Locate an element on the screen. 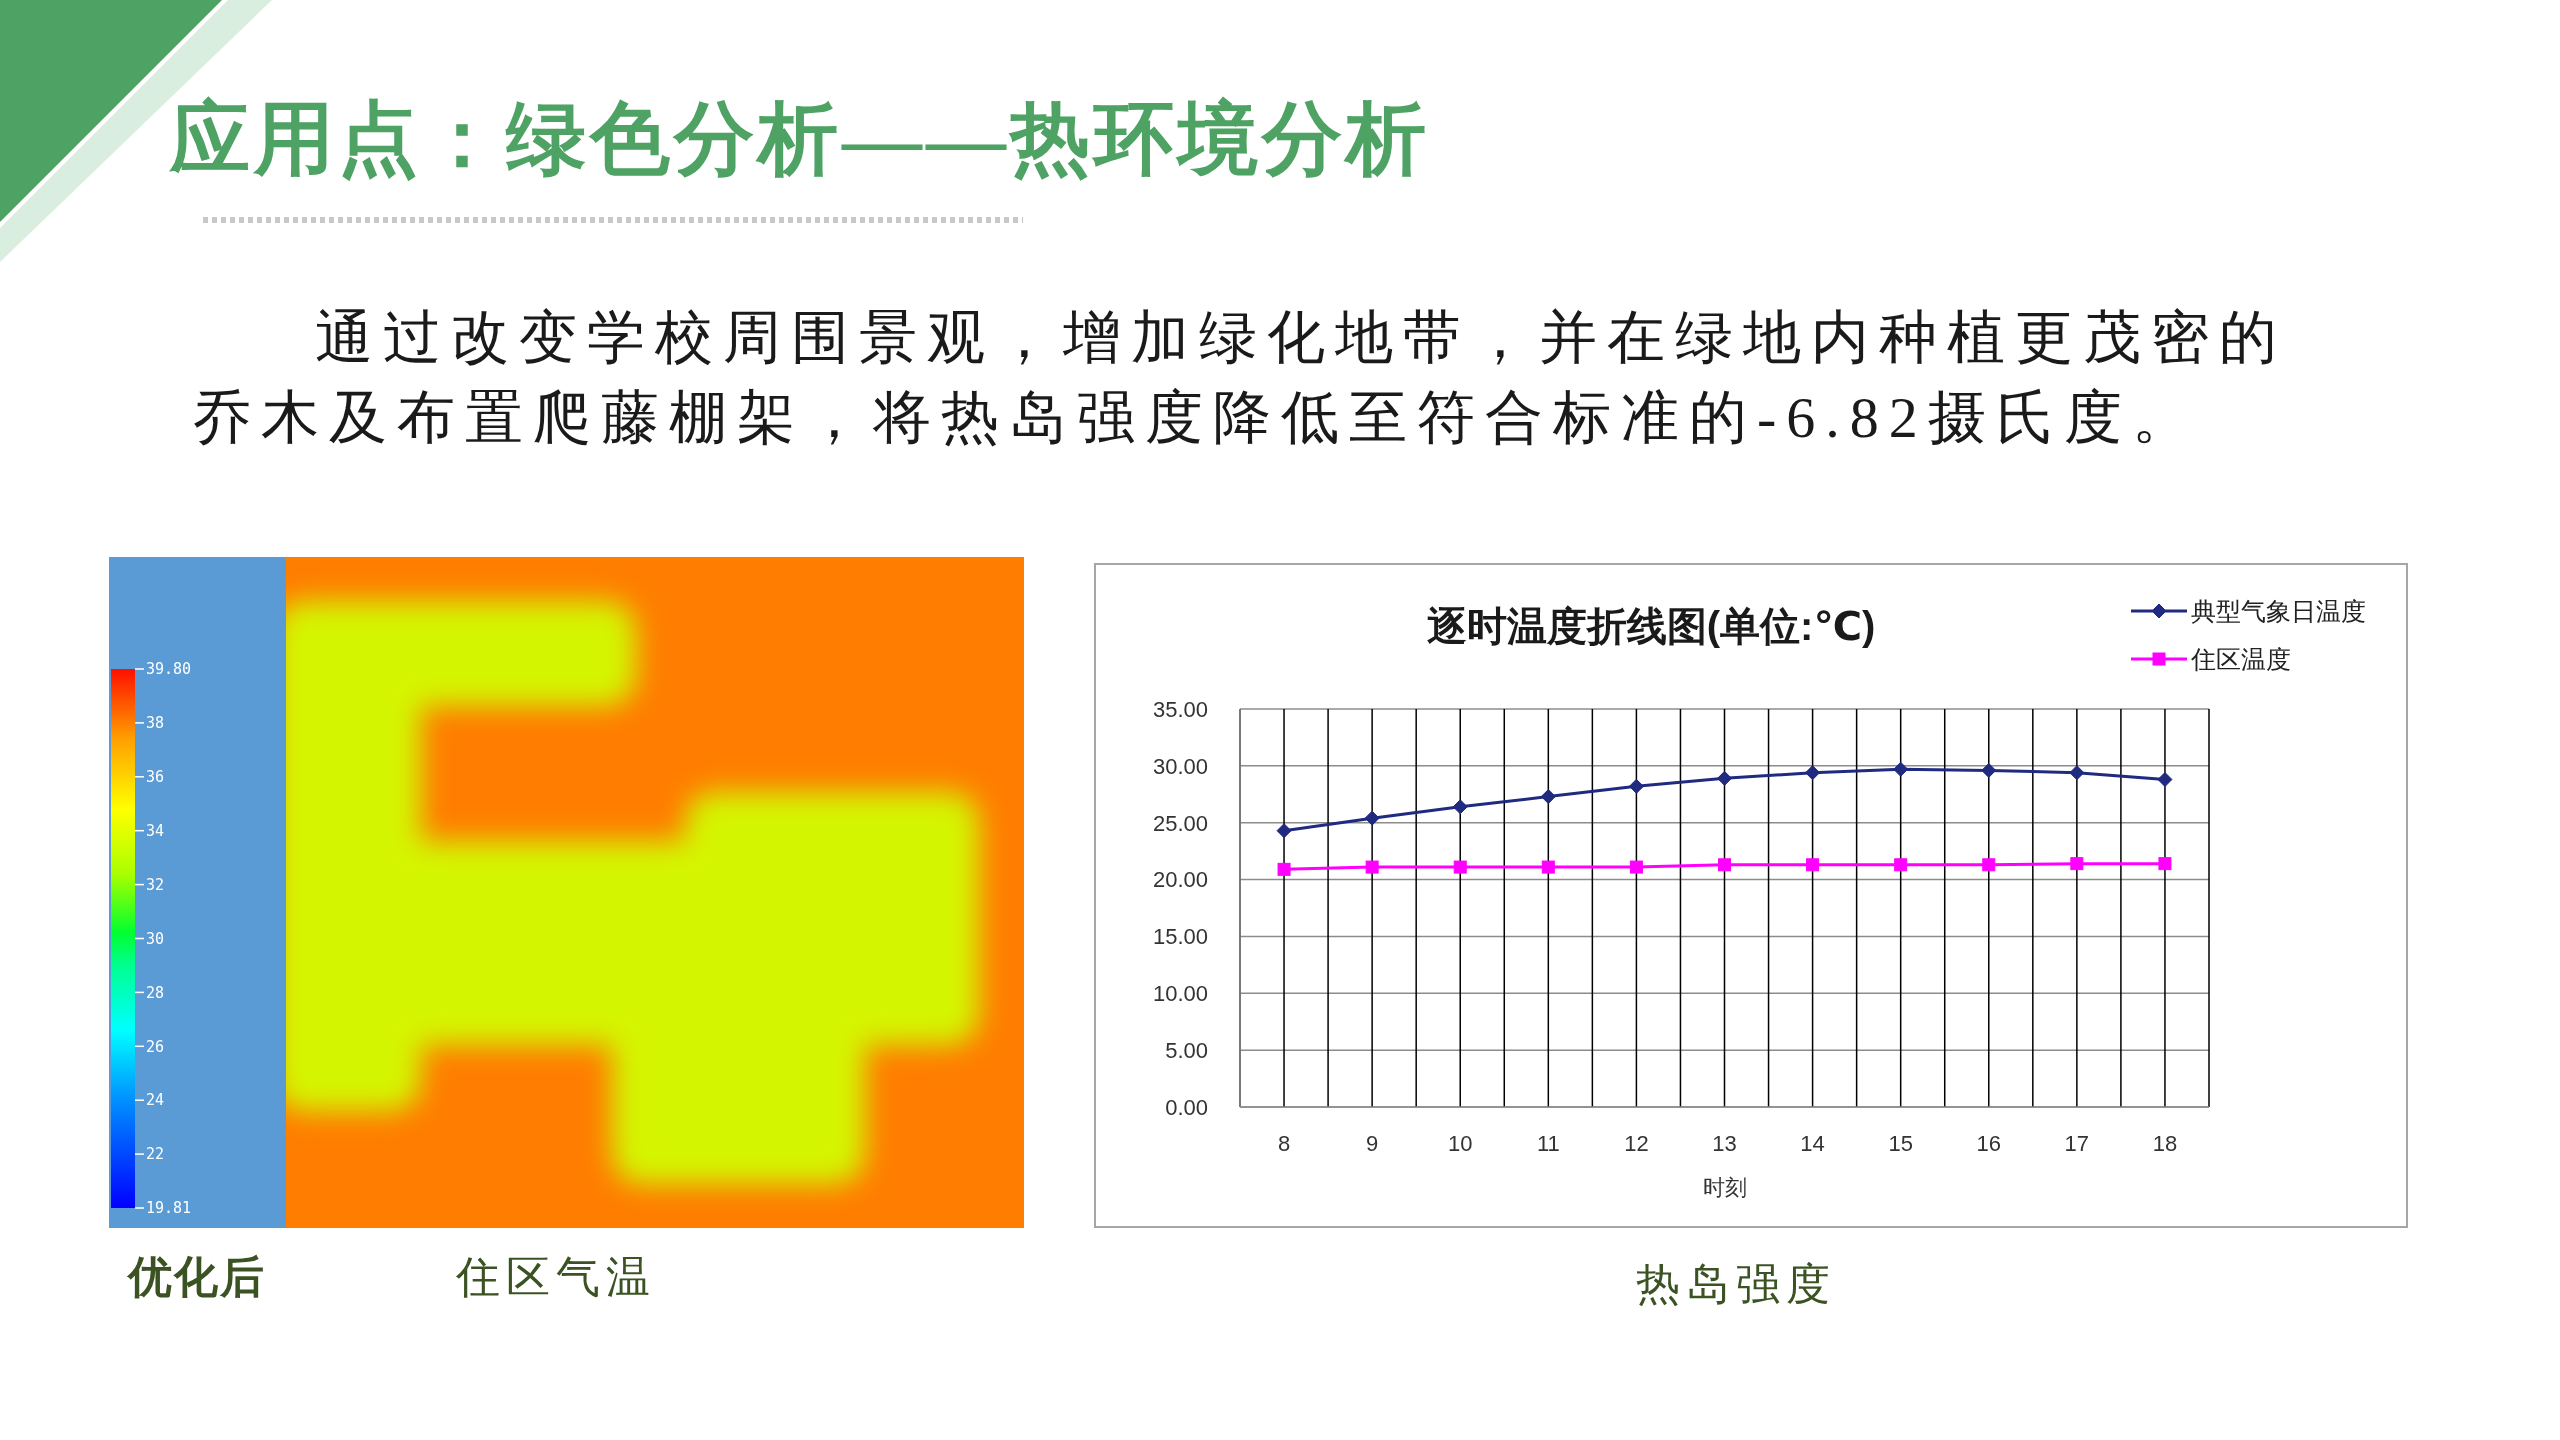  x-tick-label: 12 is located at coordinates (1636, 1143).